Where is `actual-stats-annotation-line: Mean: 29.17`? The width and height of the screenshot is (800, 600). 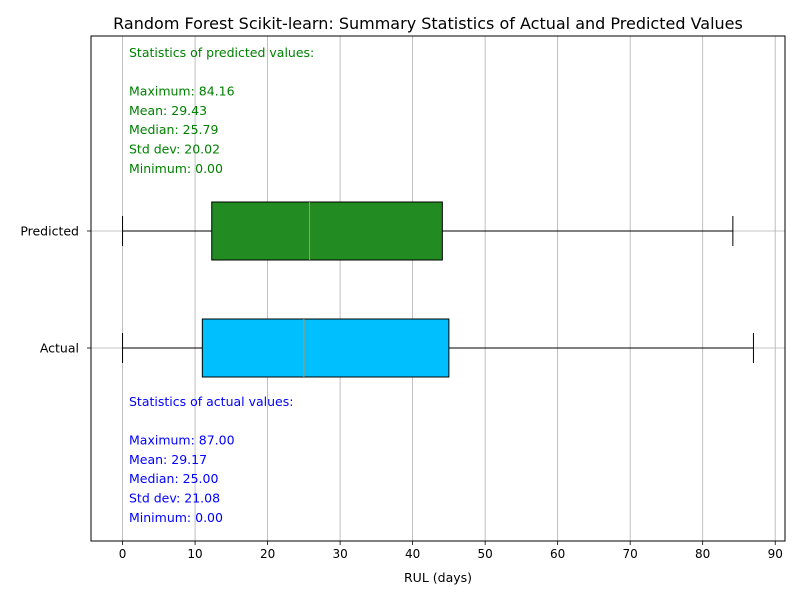 actual-stats-annotation-line: Mean: 29.17 is located at coordinates (168, 459).